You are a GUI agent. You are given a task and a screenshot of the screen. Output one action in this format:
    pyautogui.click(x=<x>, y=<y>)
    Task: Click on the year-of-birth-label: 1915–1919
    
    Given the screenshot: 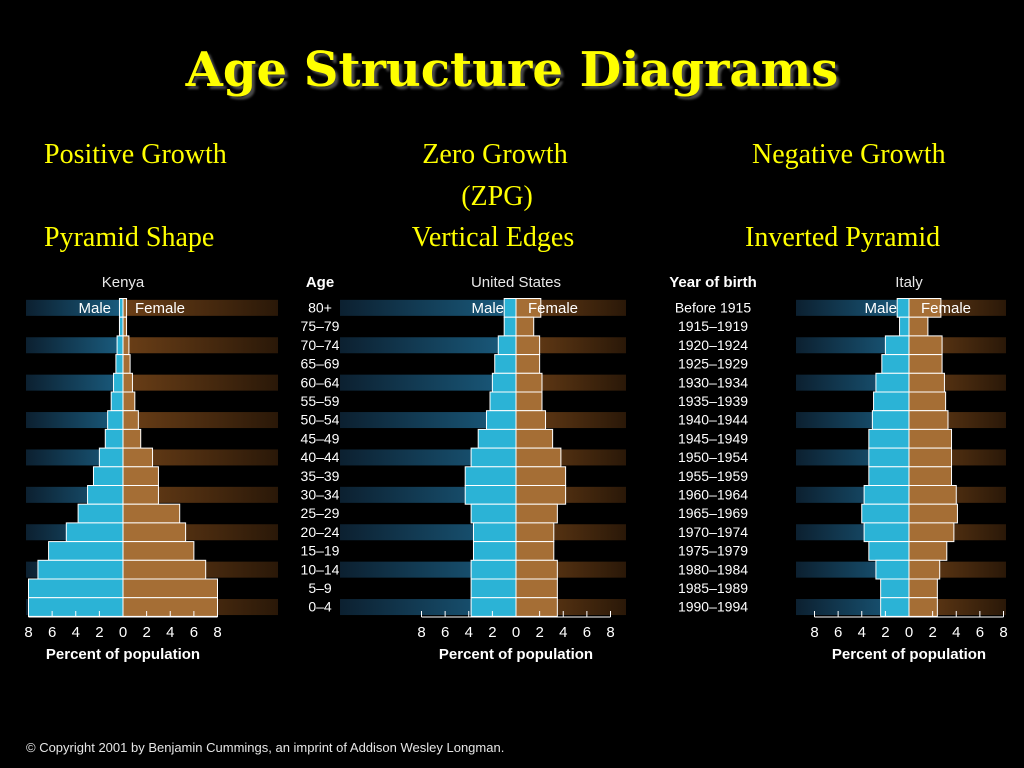 What is the action you would take?
    pyautogui.click(x=713, y=326)
    